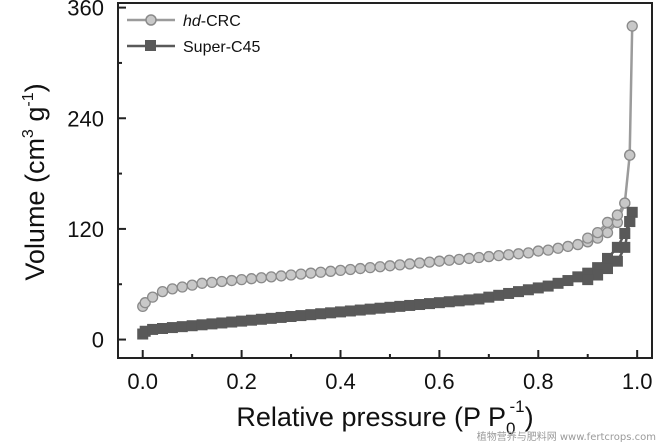  Describe the element at coordinates (241, 381) in the screenshot. I see `x-tick-label: 0.2` at that location.